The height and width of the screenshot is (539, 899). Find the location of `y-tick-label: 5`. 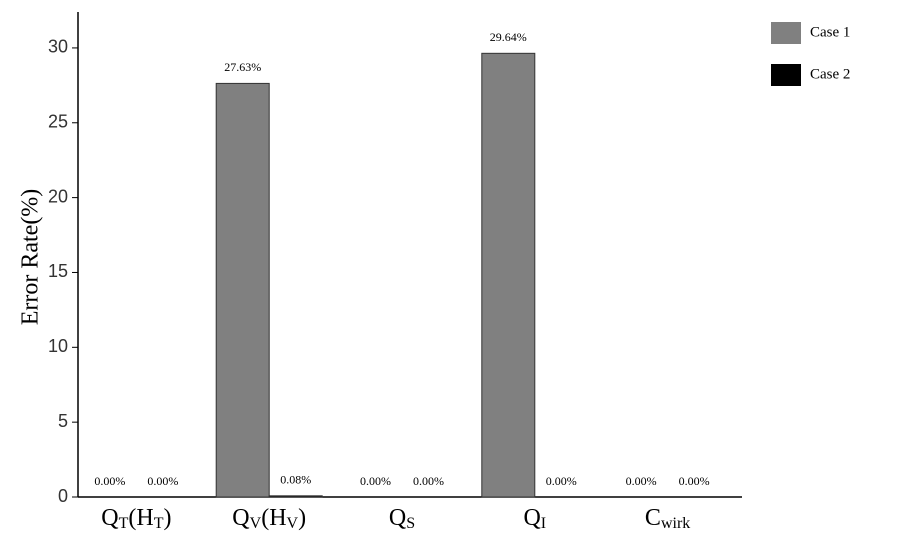

y-tick-label: 5 is located at coordinates (63, 421).